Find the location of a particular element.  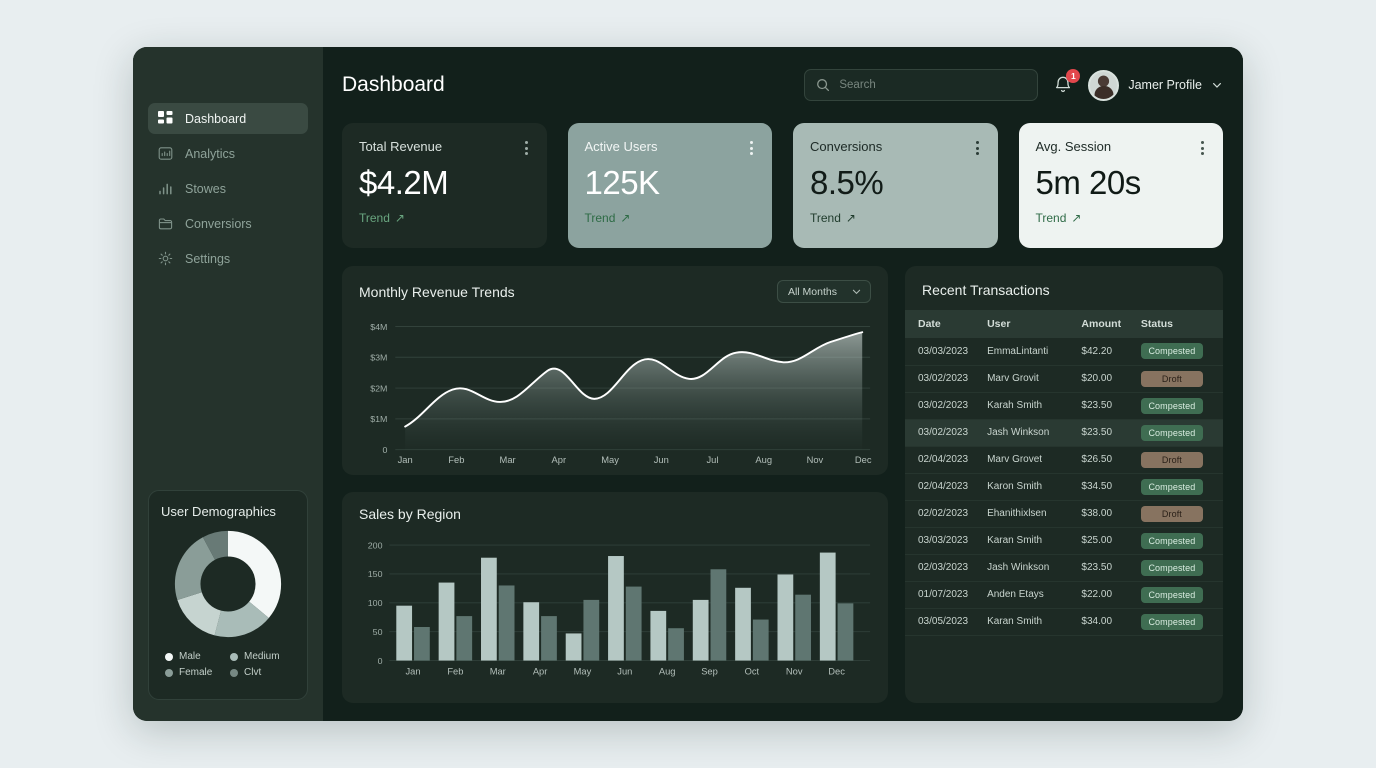

cell-user: Jash Winkson is located at coordinates (1034, 433).